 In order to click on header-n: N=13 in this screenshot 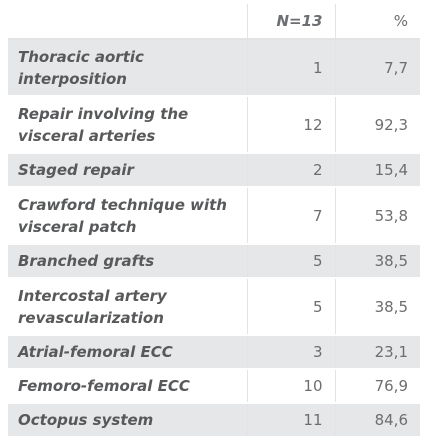, I will do `click(291, 22)`.